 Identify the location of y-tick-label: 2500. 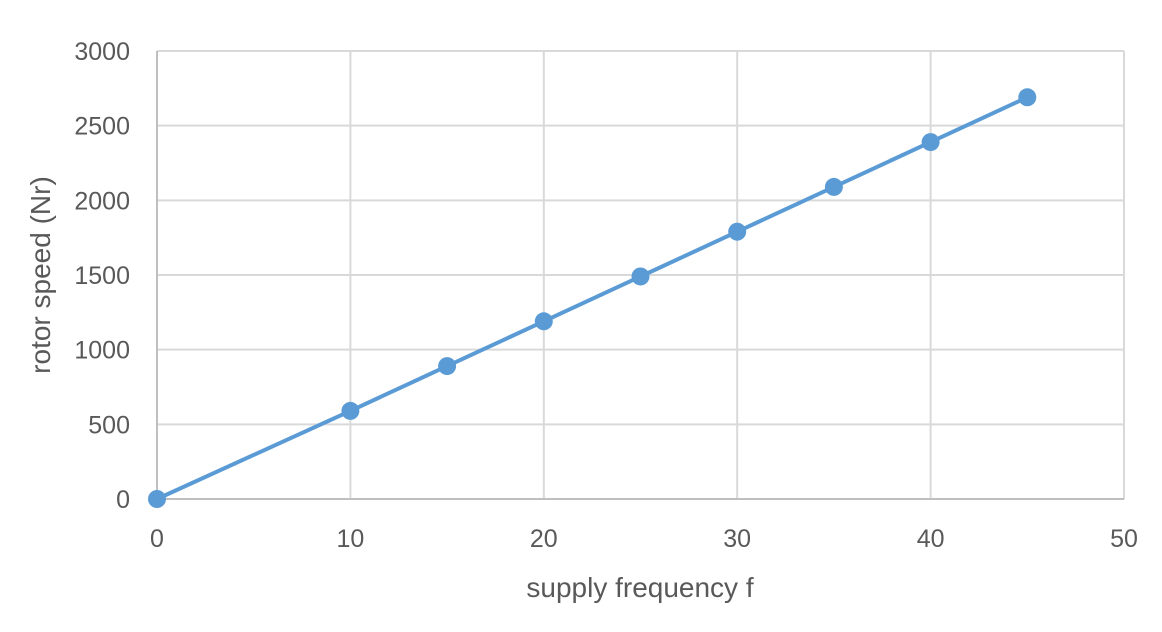
(102, 127).